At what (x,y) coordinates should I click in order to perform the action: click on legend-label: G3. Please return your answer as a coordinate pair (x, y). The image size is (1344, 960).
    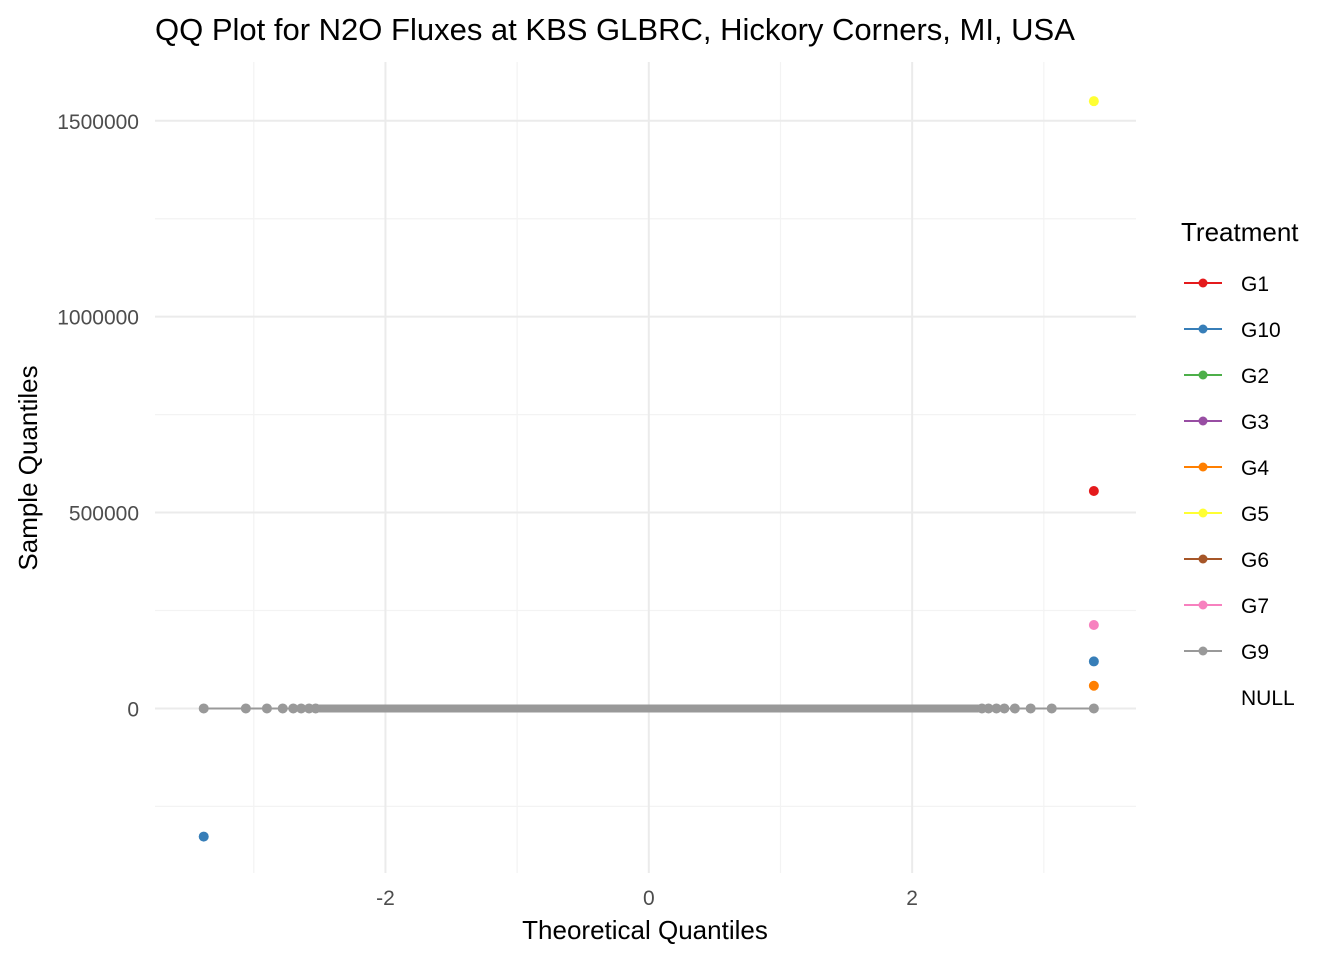
    Looking at the image, I should click on (1255, 422).